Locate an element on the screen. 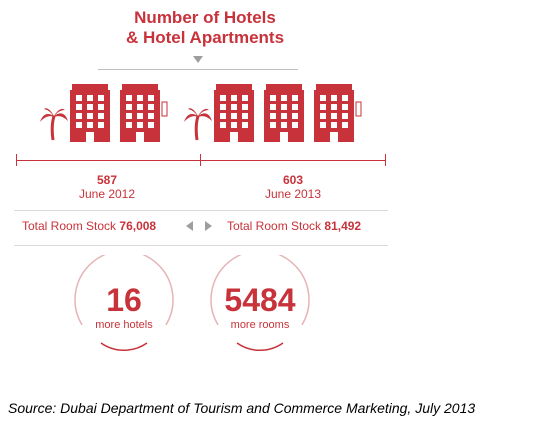 The width and height of the screenshot is (544, 424). title-line-2: & Hotel Apartments is located at coordinates (205, 37).